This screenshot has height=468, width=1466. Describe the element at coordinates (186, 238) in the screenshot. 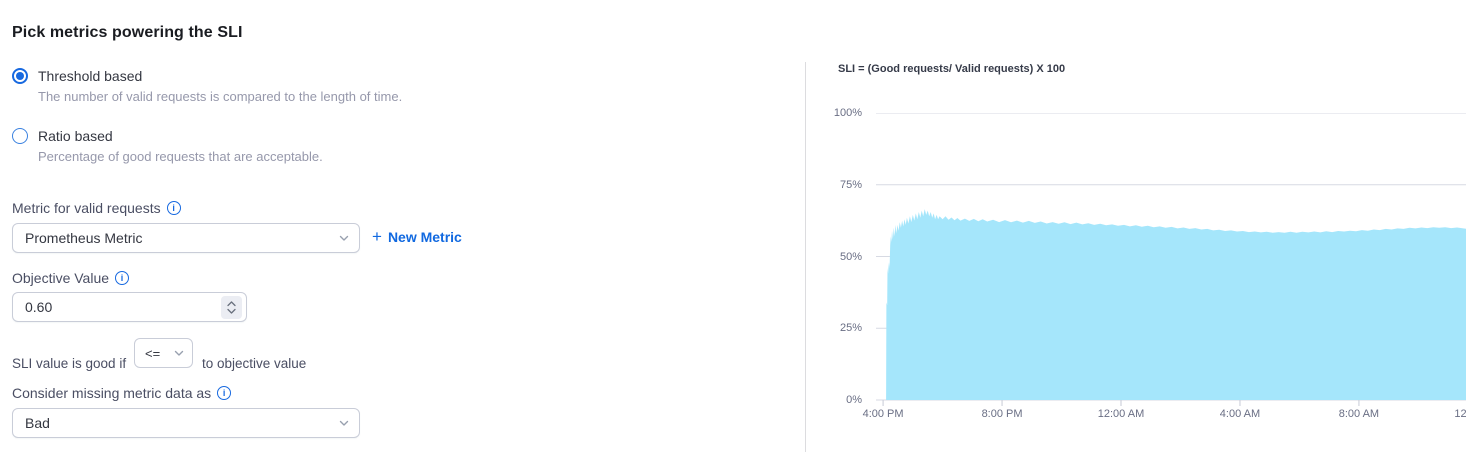

I see `metric-select: Prometheus Metric` at that location.